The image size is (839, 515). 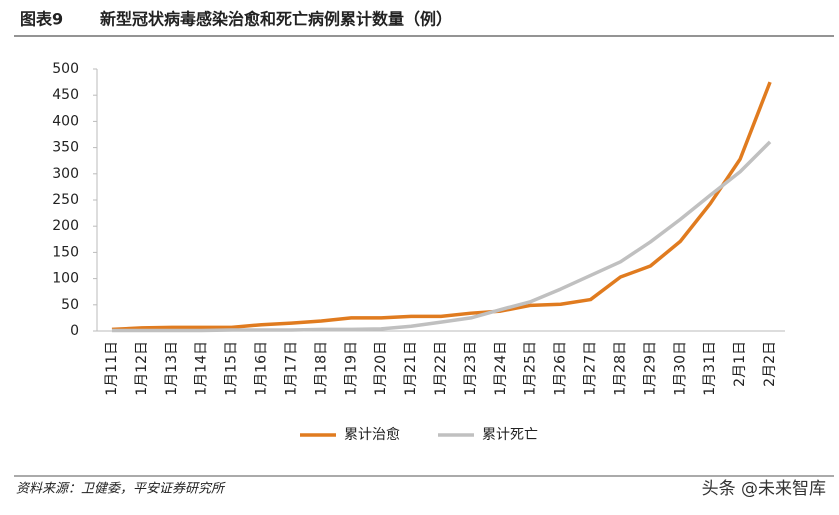 I want to click on y-tick-label: 350, so click(x=65, y=148).